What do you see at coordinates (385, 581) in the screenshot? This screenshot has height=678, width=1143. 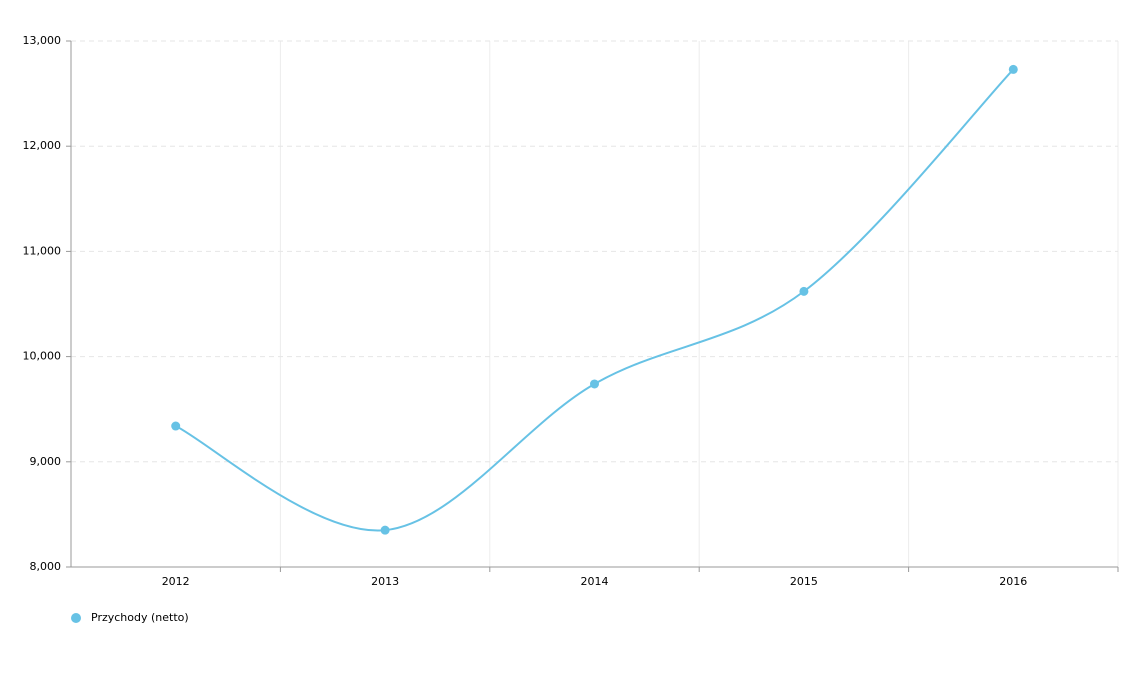 I see `x-tick-label: 2013` at bounding box center [385, 581].